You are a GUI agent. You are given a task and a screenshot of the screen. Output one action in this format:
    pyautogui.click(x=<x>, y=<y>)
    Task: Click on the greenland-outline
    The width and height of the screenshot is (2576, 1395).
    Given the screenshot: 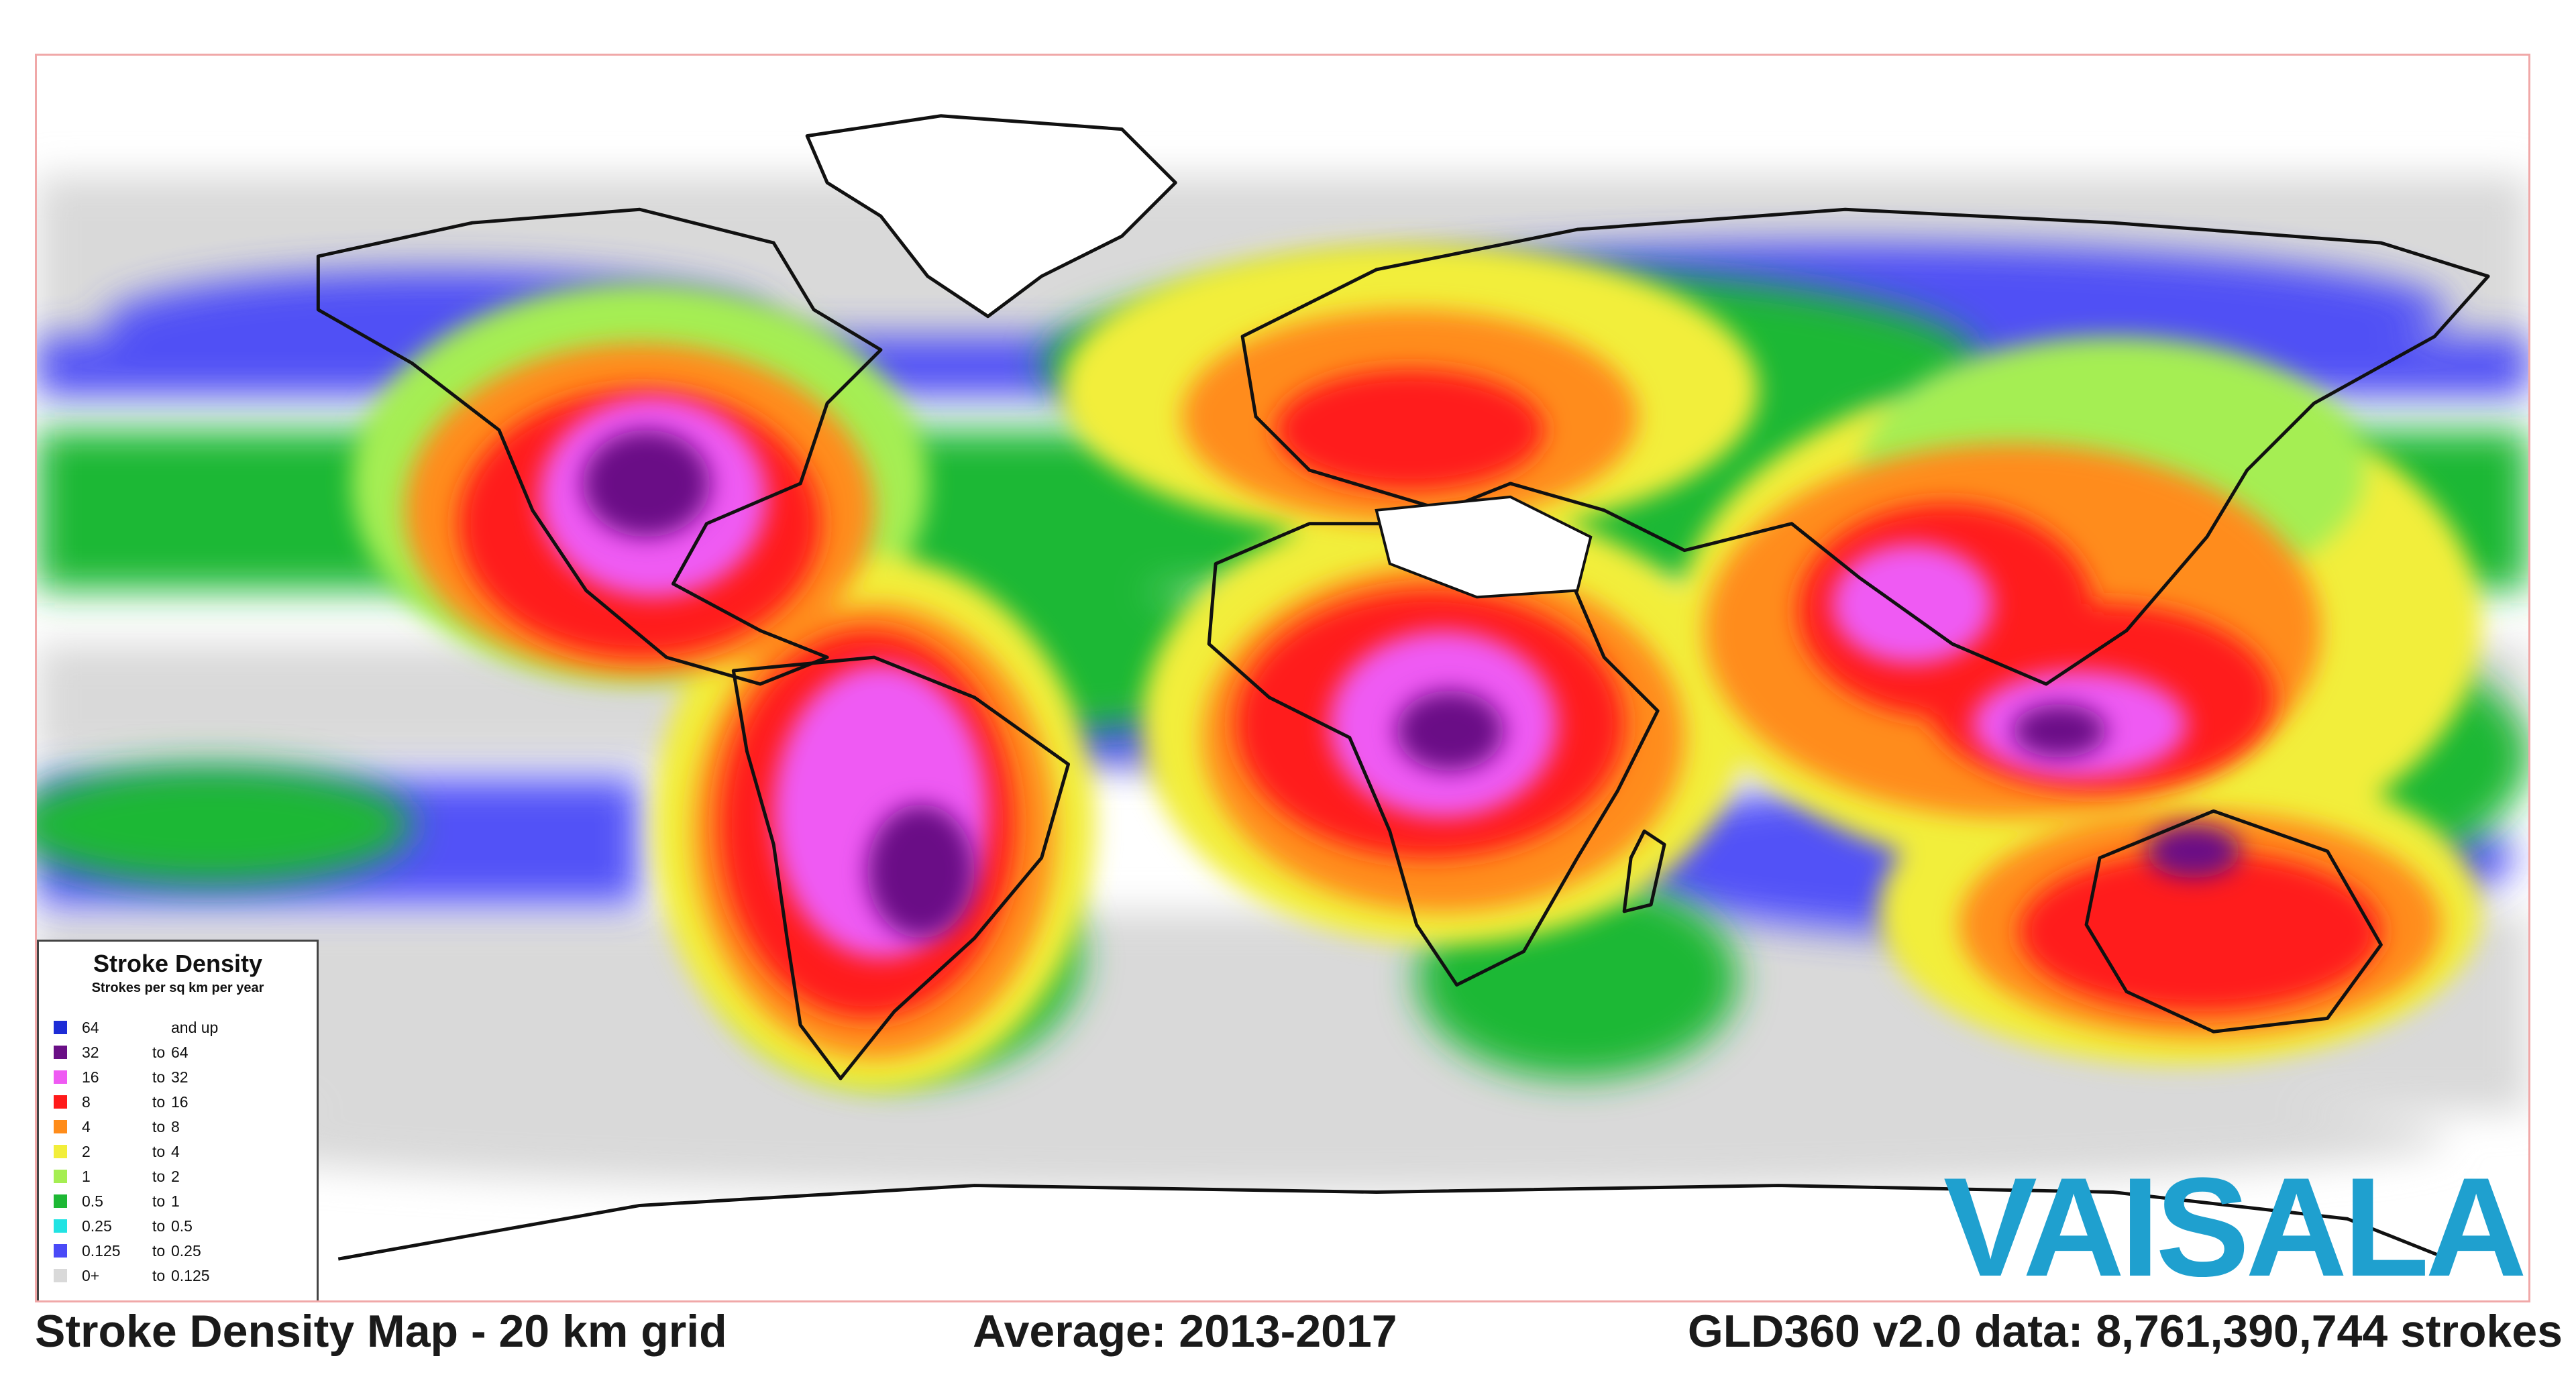 What is the action you would take?
    pyautogui.click(x=991, y=216)
    